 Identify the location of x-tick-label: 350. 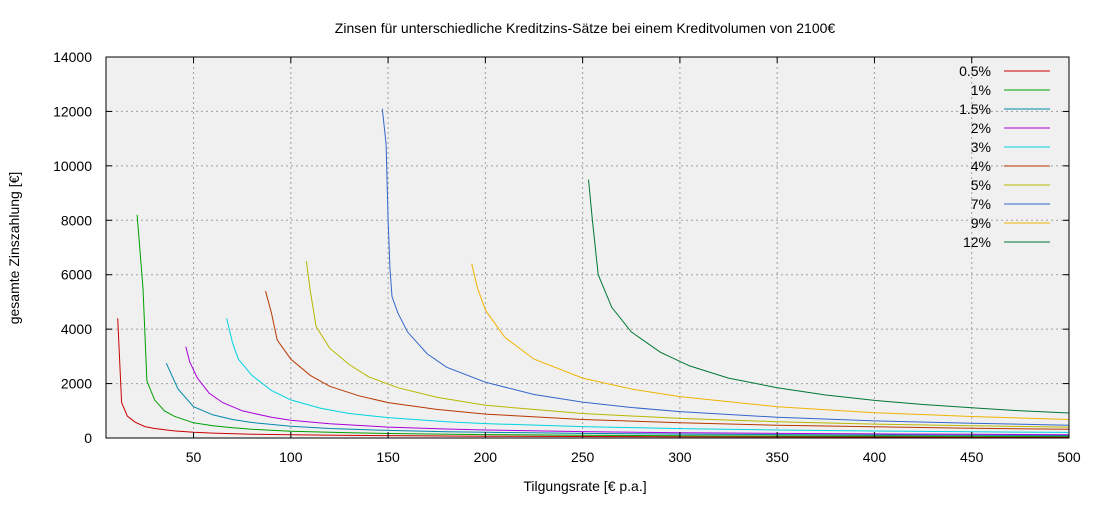
(778, 457).